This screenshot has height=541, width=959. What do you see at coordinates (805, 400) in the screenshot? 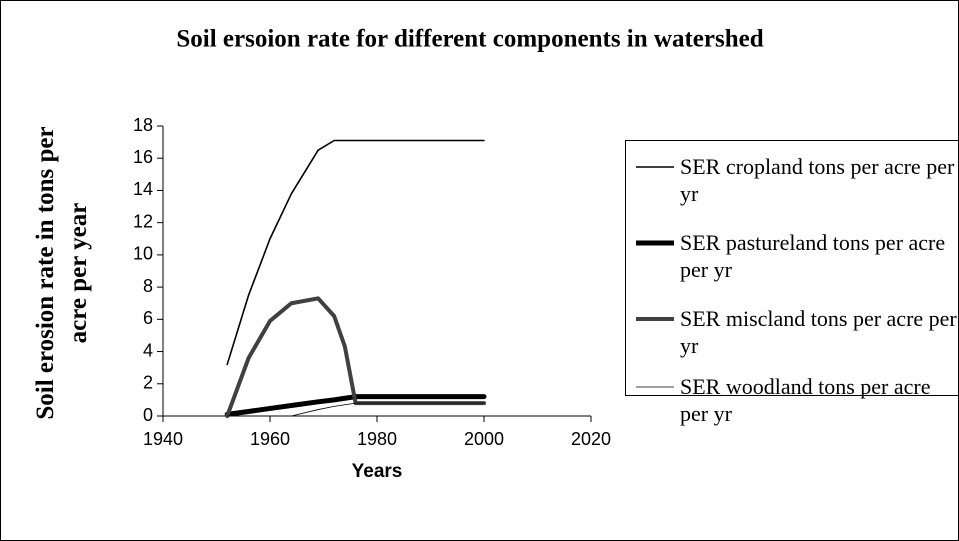
I see `legend-label: SER woodland tons per acre per yr` at bounding box center [805, 400].